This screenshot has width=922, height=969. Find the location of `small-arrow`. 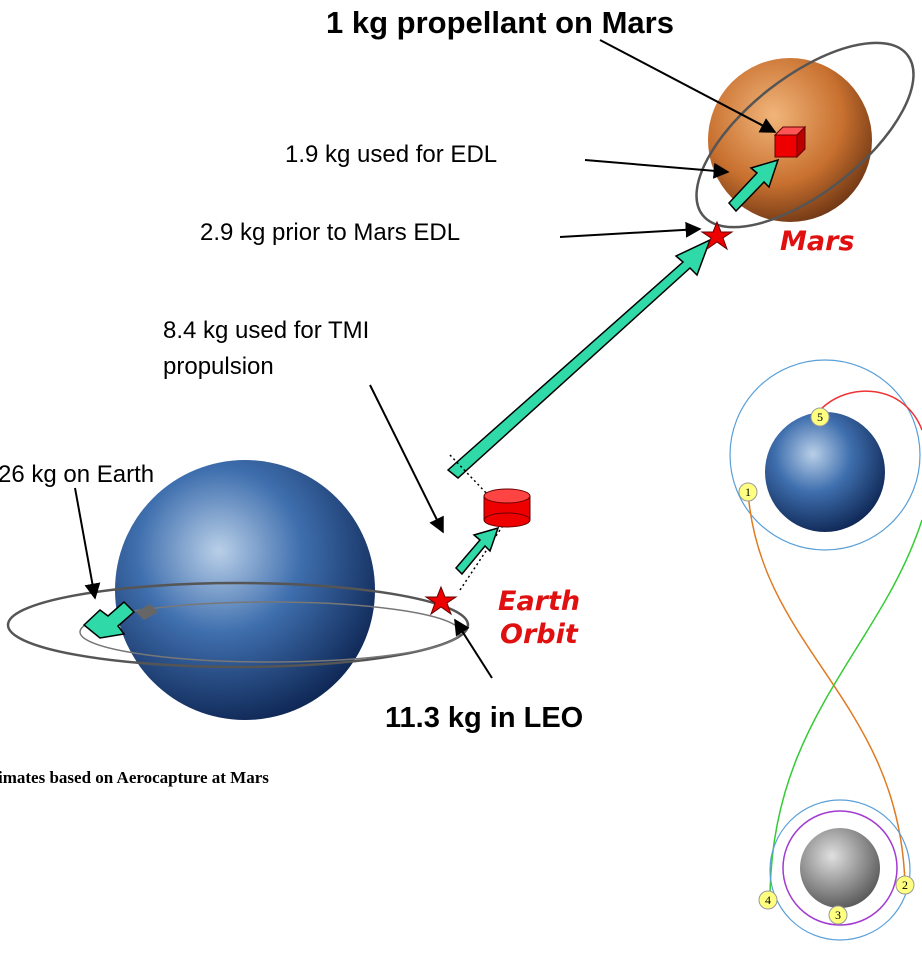

small-arrow is located at coordinates (753, 185).